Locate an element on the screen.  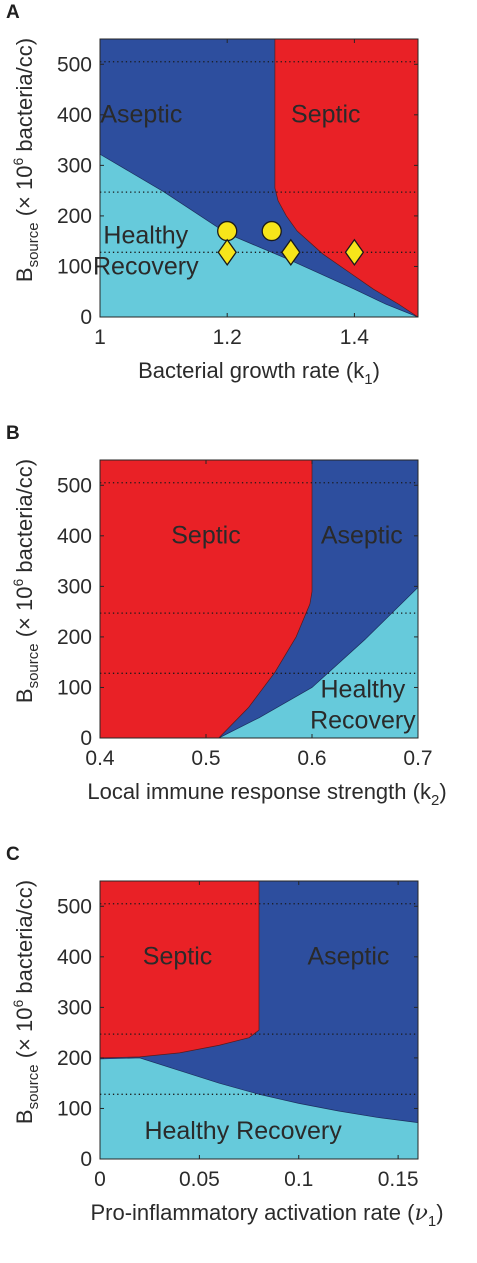
panel-letter: C is located at coordinates (13, 854).